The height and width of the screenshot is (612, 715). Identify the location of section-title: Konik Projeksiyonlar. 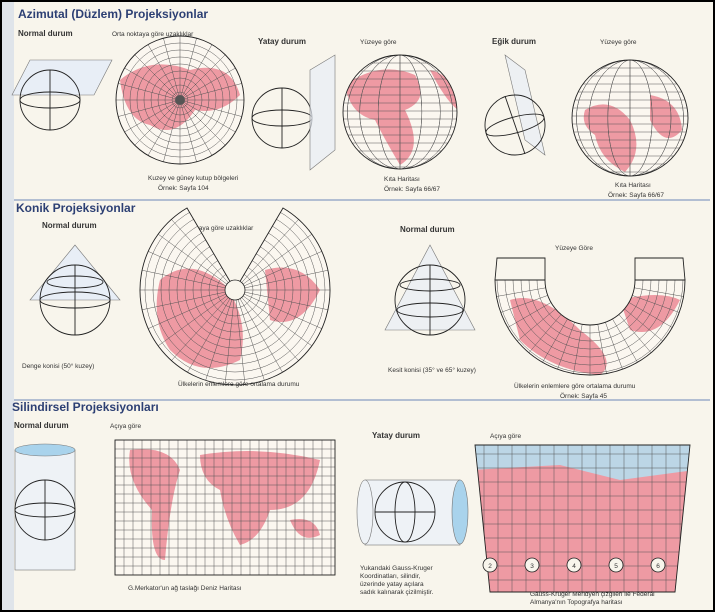
(76, 208).